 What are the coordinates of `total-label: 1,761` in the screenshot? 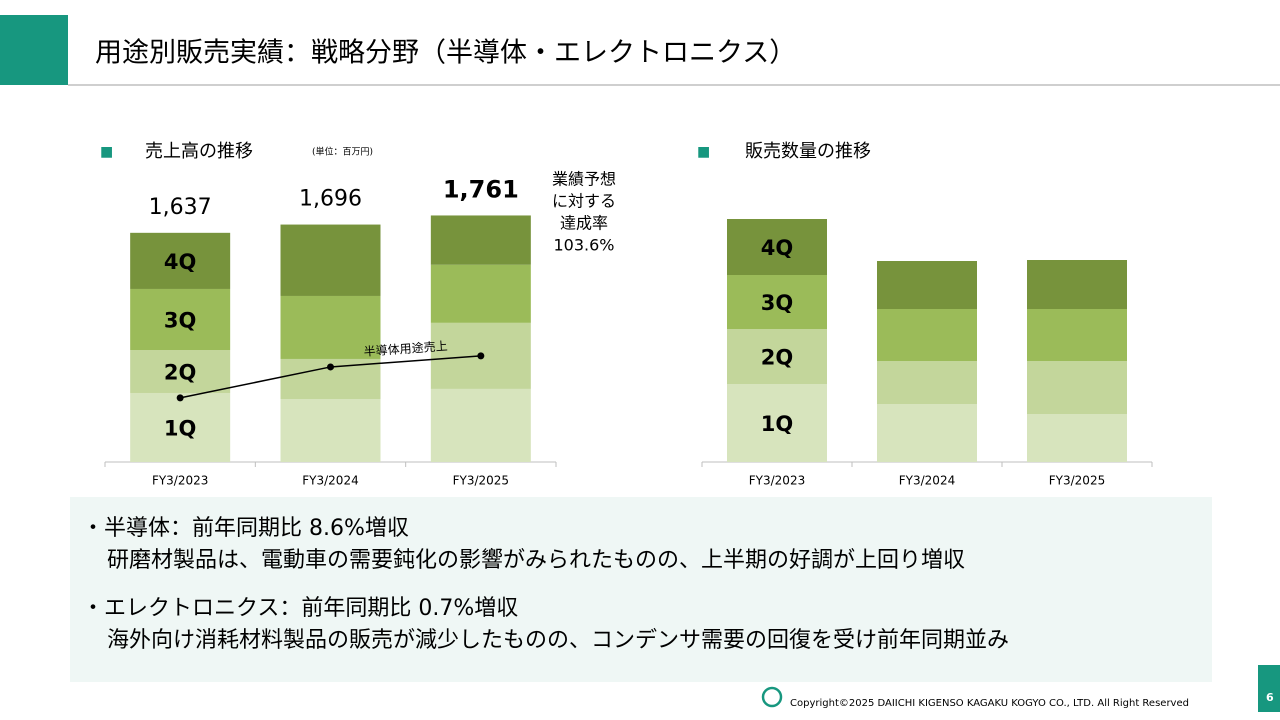 It's located at (481, 189).